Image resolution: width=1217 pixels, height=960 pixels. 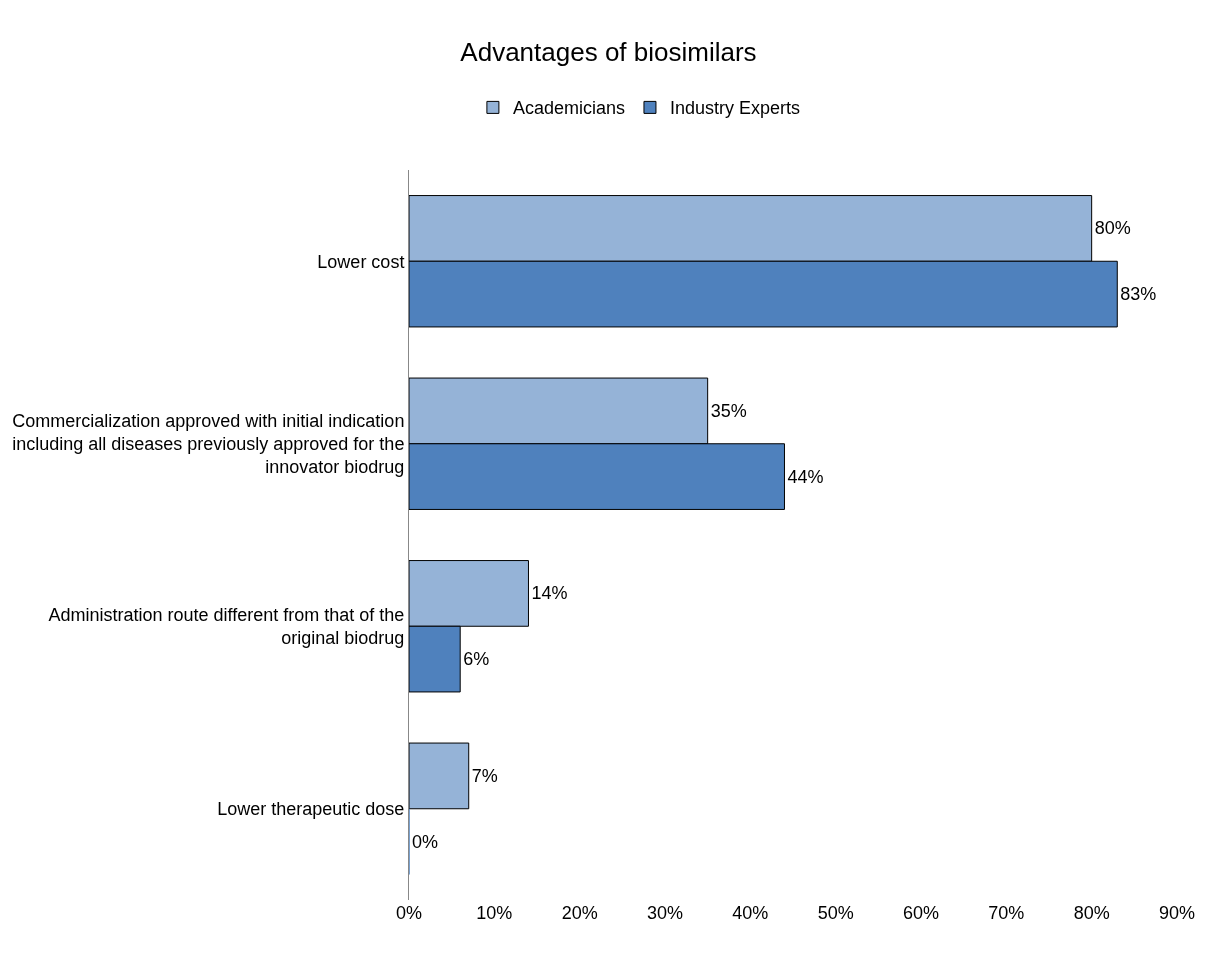 I want to click on data-label: 83%, so click(x=1138, y=294).